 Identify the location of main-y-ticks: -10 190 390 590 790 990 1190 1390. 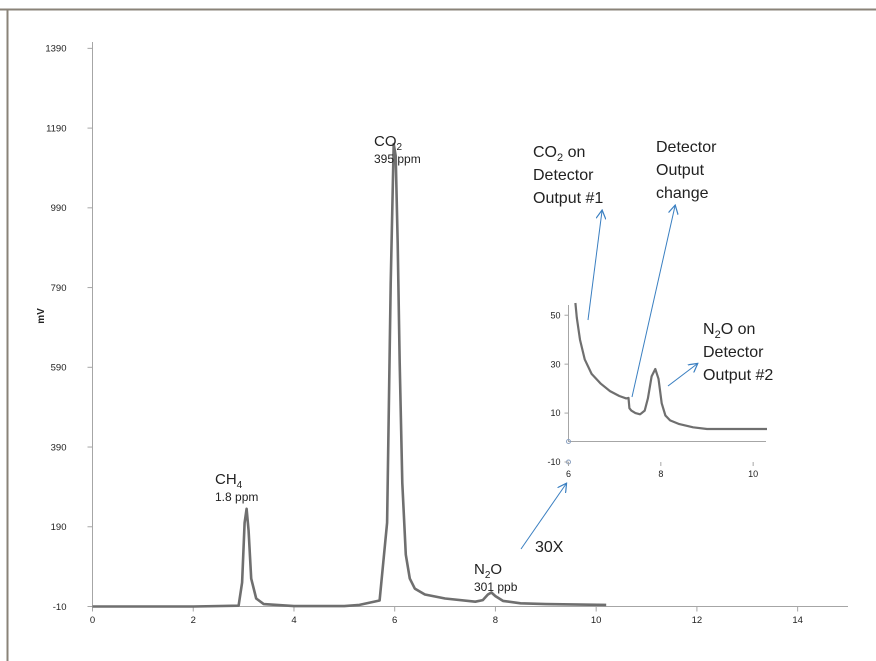
(69, 328).